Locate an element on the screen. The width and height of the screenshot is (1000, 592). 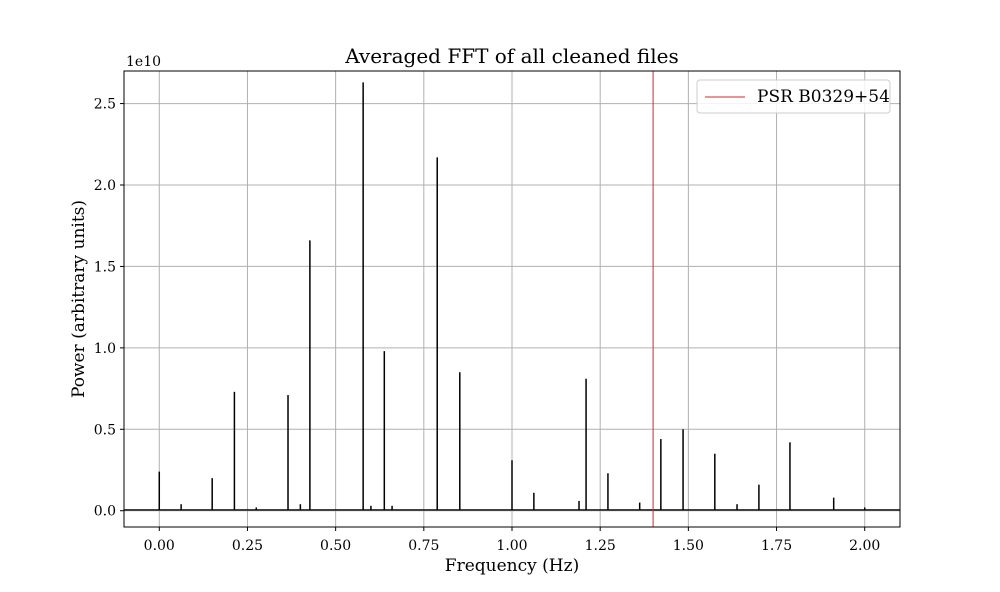
legend-box is located at coordinates (793, 96).